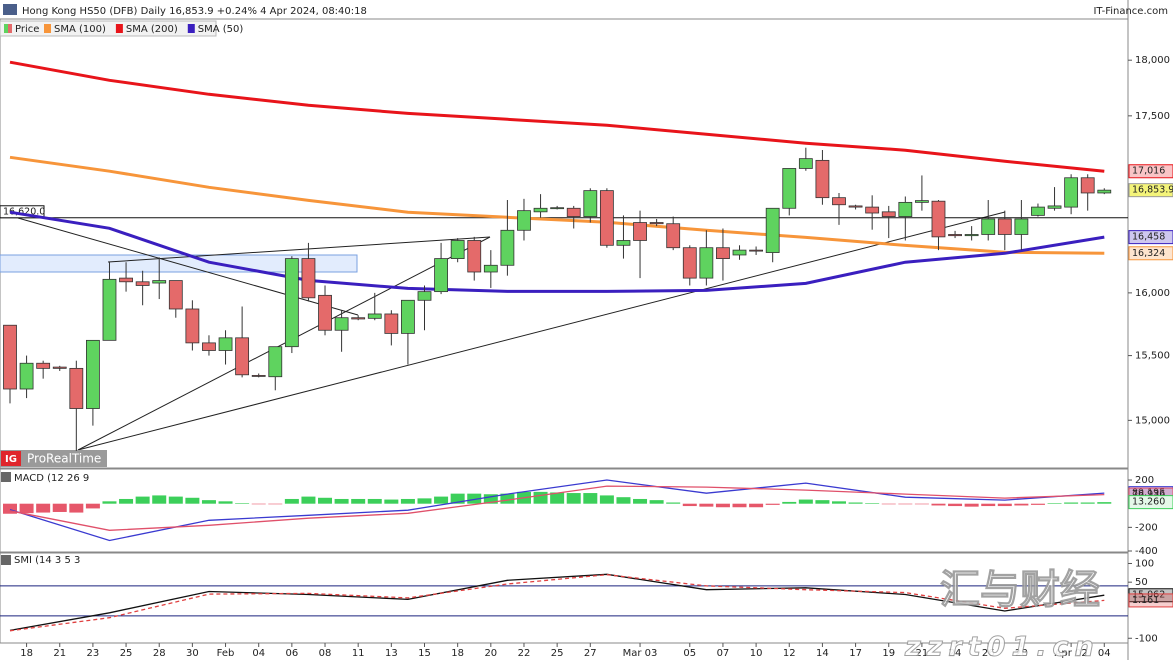 Image resolution: width=1173 pixels, height=660 pixels. What do you see at coordinates (524, 653) in the screenshot?
I see `x-tick-label: 22` at bounding box center [524, 653].